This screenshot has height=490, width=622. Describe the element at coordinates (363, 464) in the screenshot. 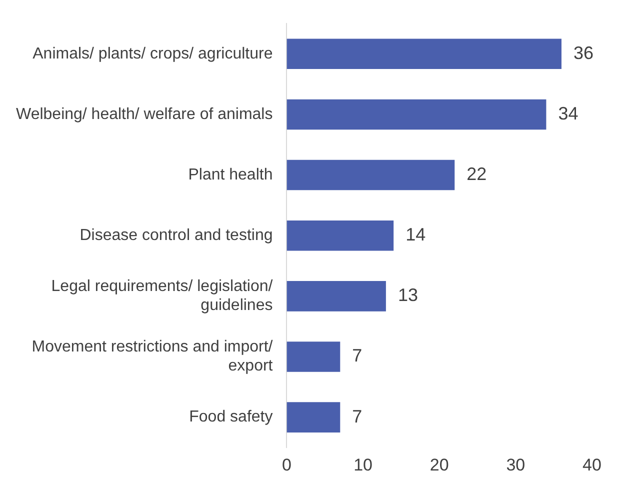

I see `x-tick-label: 10` at that location.